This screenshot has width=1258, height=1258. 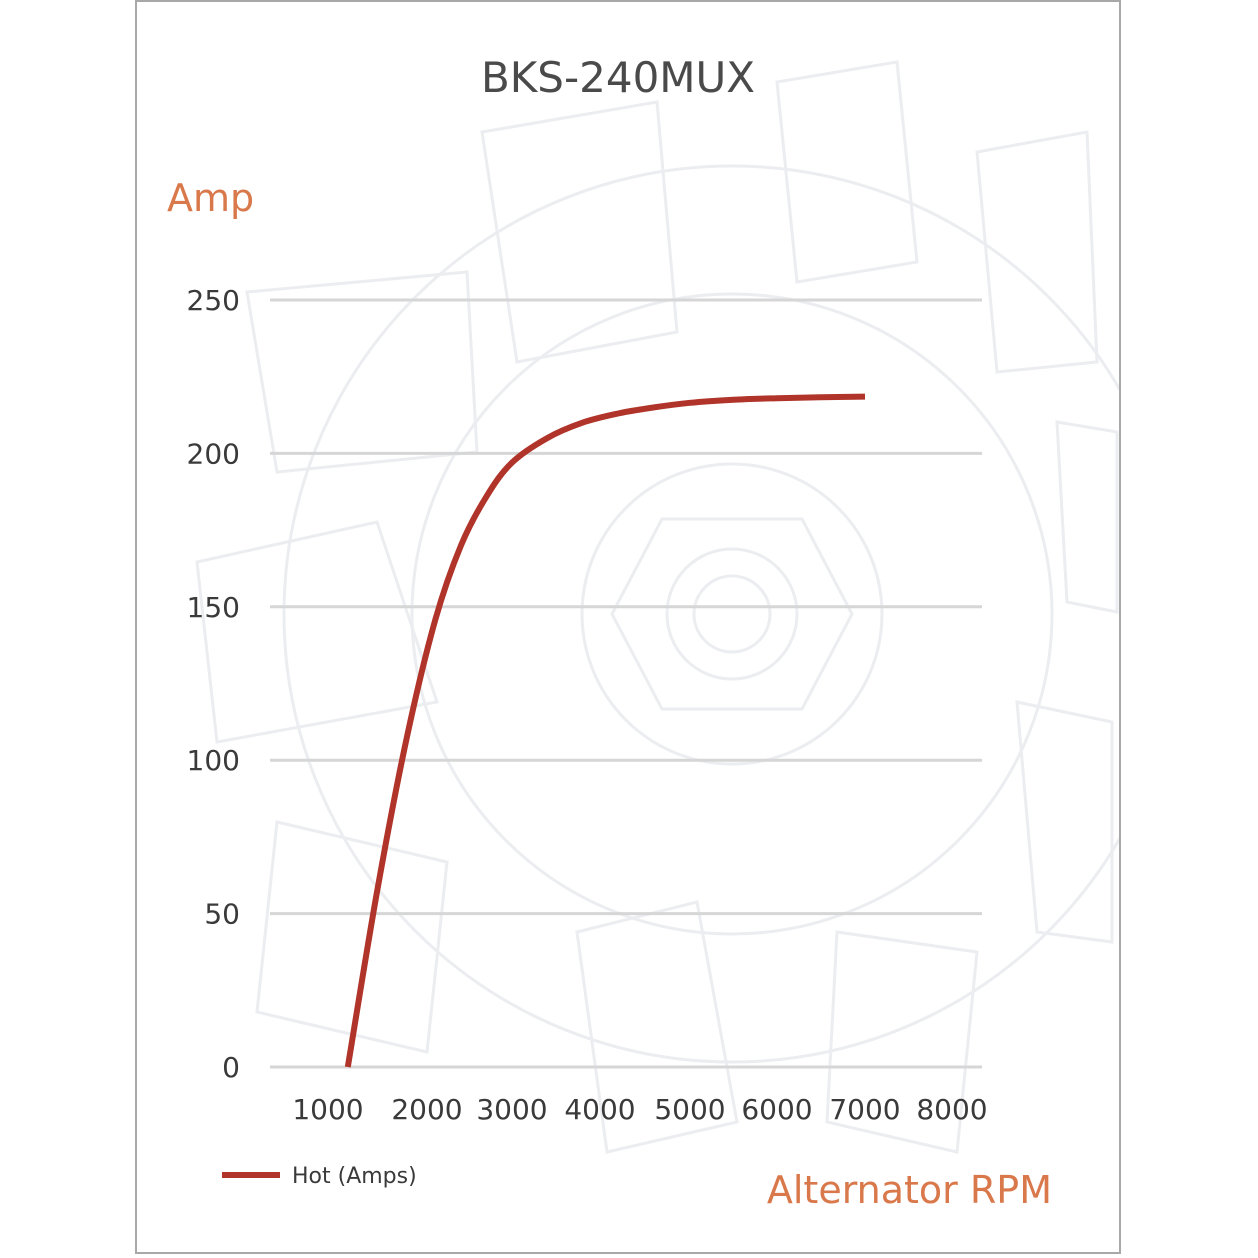 What do you see at coordinates (951, 1109) in the screenshot?
I see `x-tick-label: 8000` at bounding box center [951, 1109].